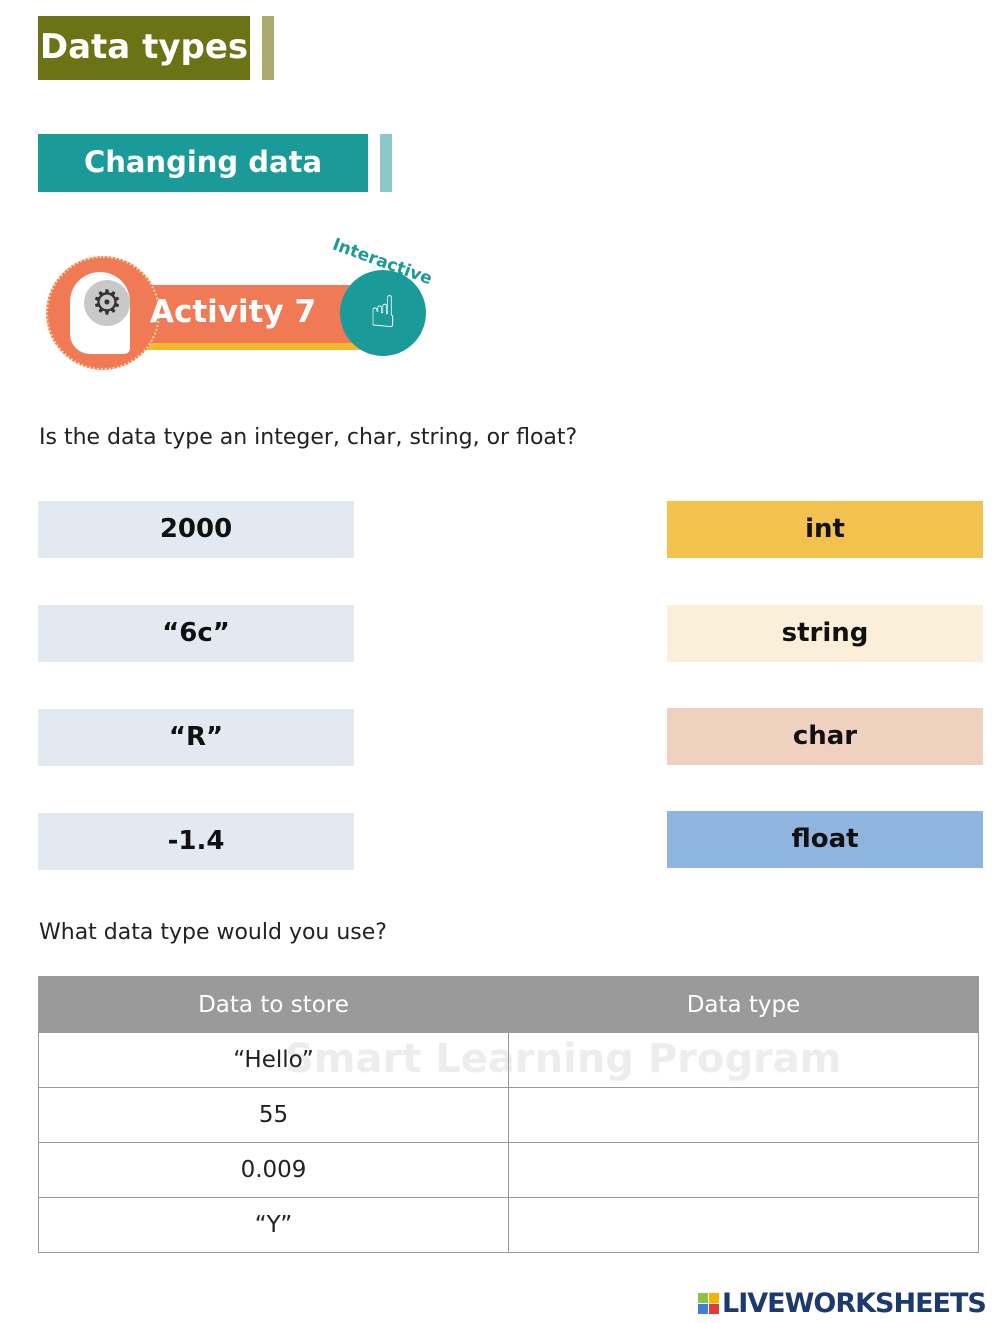  I want to click on section-title: Changing data types, so click(203, 184).